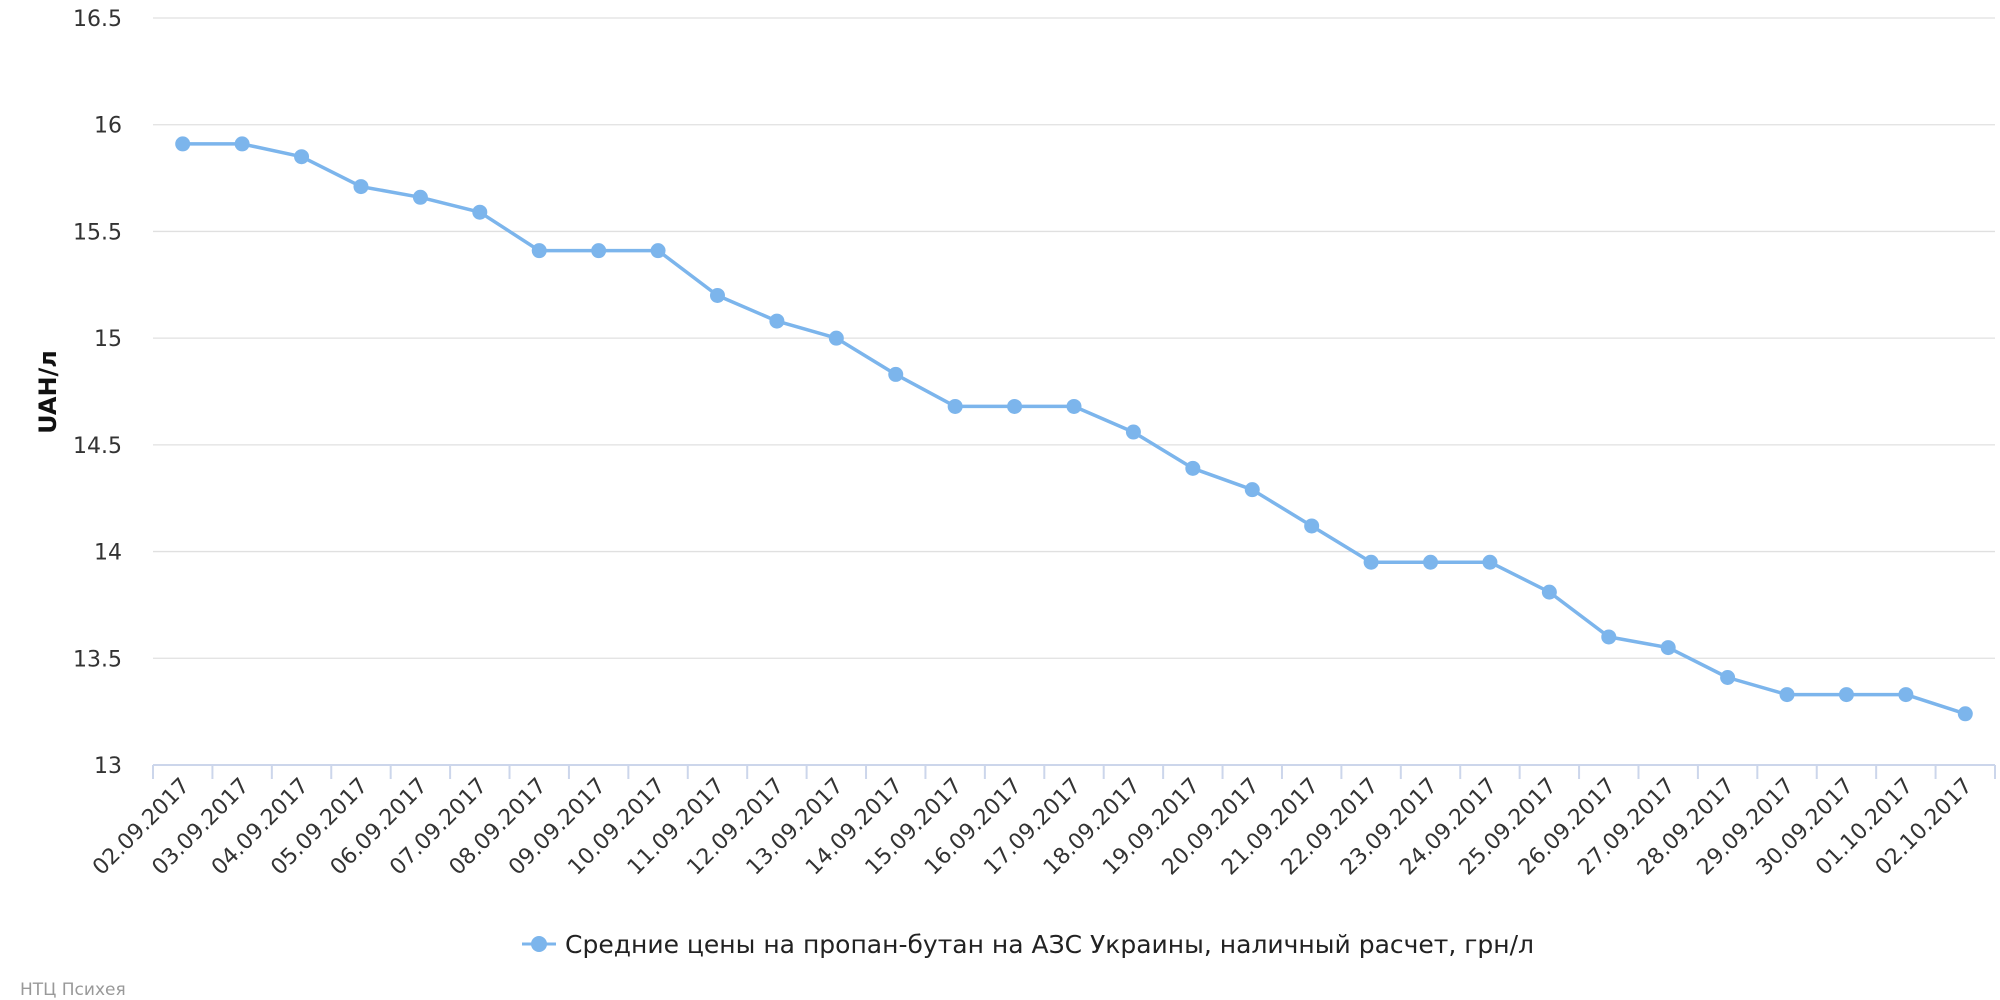  Describe the element at coordinates (108, 126) in the screenshot. I see `y-tick-label: 16` at that location.